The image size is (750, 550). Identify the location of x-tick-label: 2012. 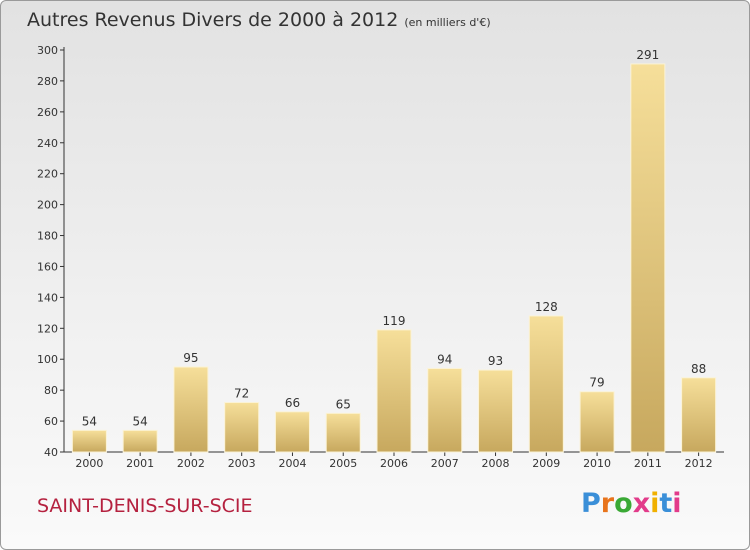
(699, 463).